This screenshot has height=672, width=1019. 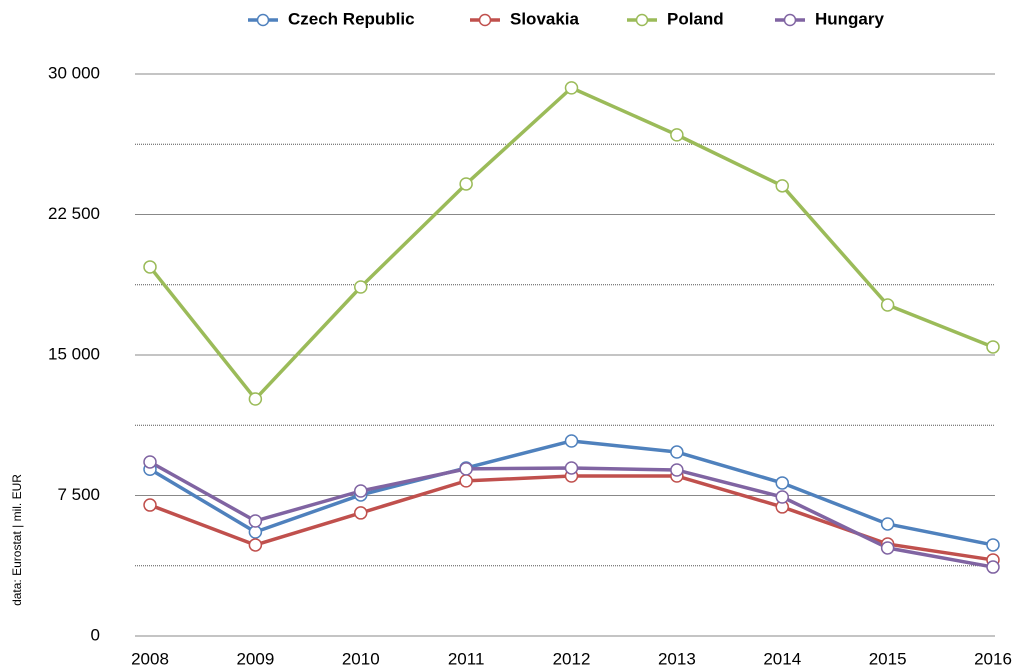 I want to click on x-tick-label: 2008, so click(x=150, y=658).